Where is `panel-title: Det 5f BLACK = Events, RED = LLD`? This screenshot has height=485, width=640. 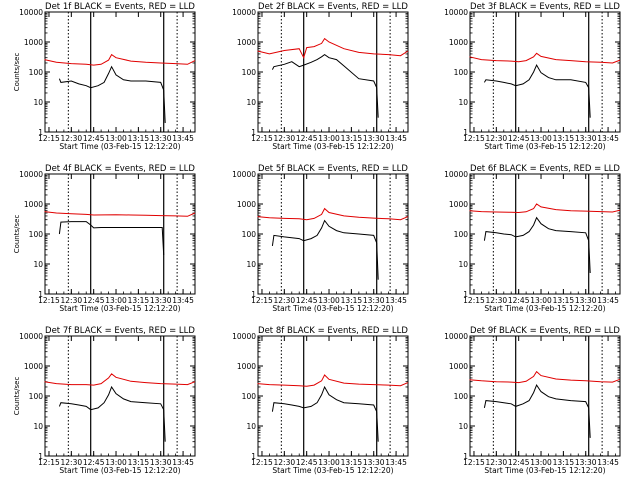
panel-title: Det 5f BLACK = Events, RED = LLD is located at coordinates (333, 169).